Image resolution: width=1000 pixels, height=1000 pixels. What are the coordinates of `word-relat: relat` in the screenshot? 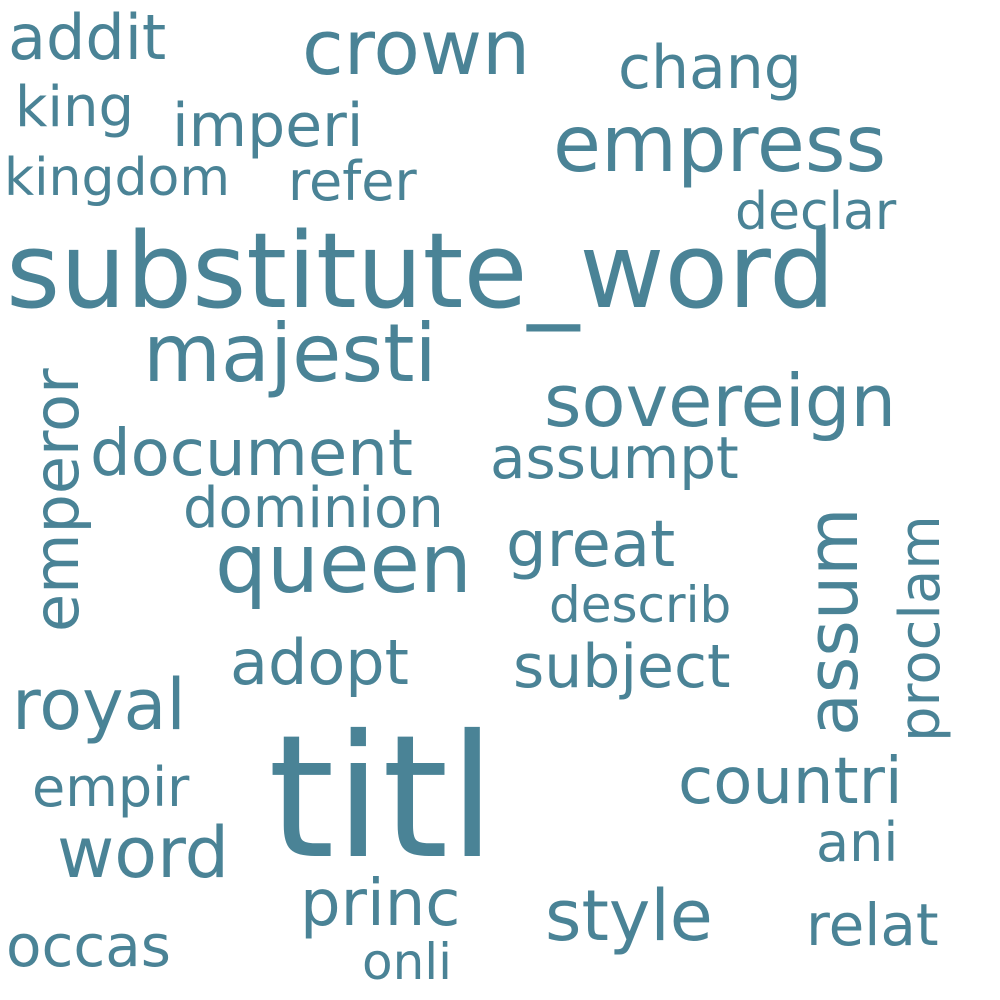 It's located at (872, 925).